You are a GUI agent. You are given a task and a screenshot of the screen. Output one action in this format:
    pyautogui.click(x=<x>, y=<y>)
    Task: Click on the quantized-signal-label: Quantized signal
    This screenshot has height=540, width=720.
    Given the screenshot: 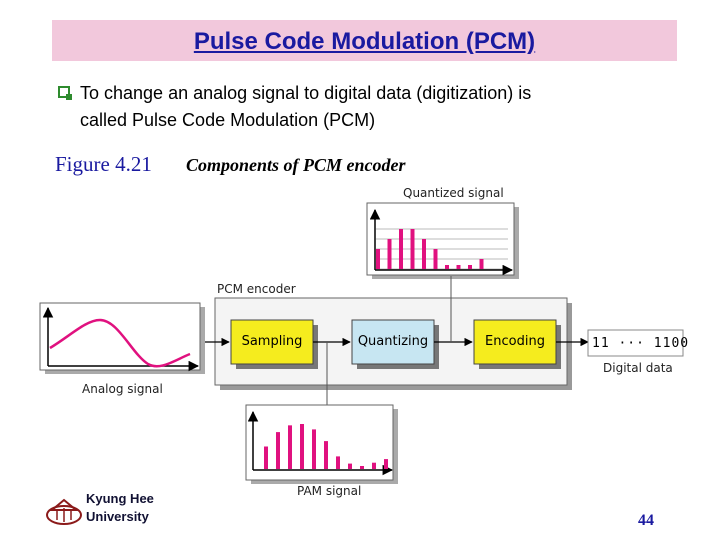 What is the action you would take?
    pyautogui.click(x=453, y=193)
    